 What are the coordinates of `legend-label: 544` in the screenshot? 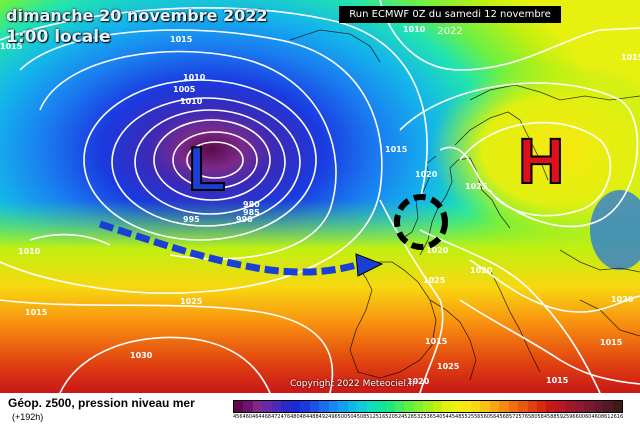 It's located at (447, 417).